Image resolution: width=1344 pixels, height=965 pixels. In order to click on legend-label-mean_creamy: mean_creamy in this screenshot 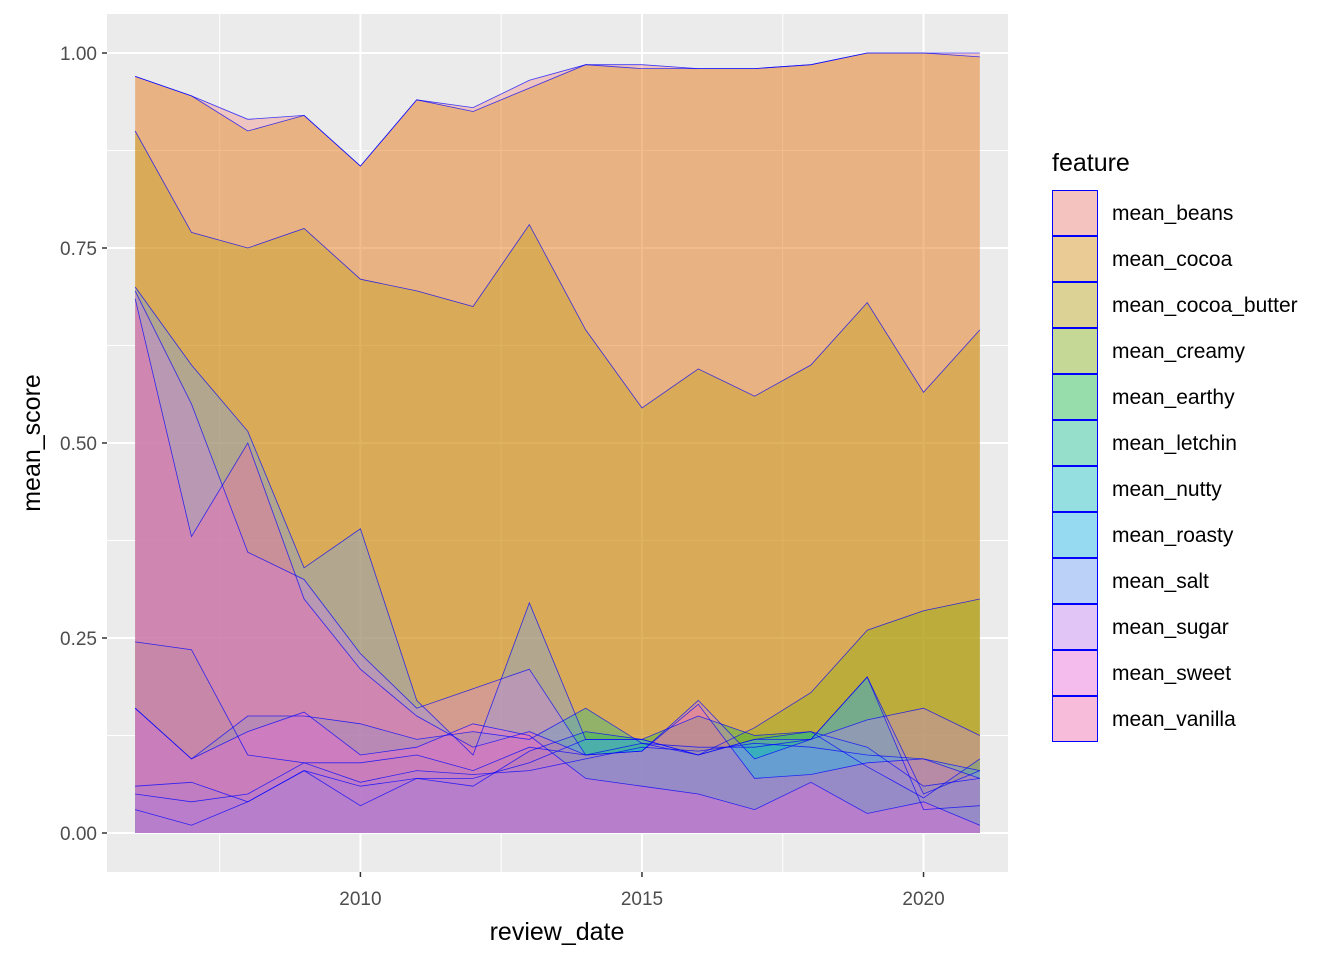, I will do `click(1179, 351)`.